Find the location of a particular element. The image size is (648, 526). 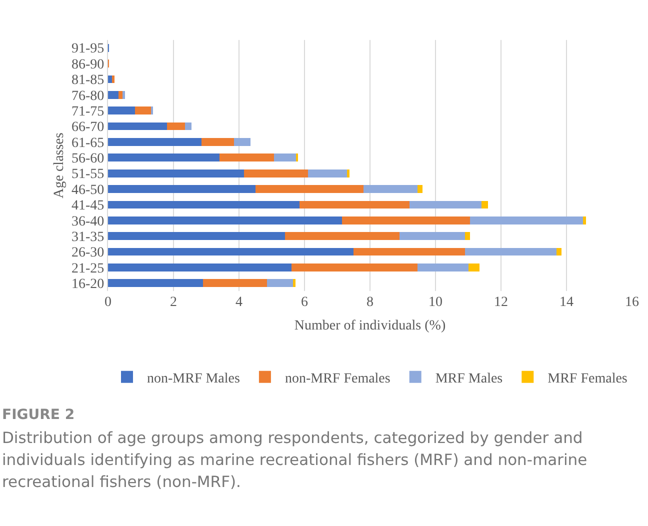

x-tick-label: 2 is located at coordinates (173, 302).